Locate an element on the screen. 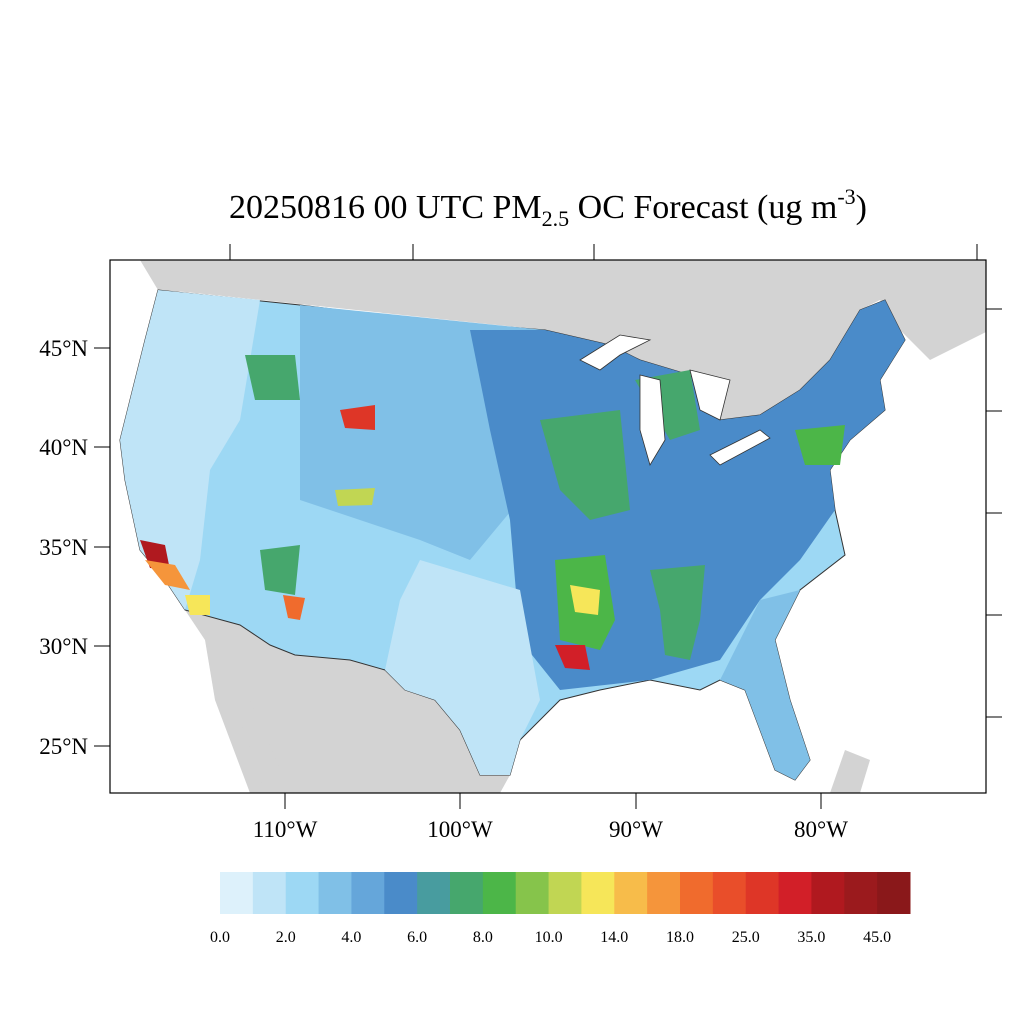  title-sub: 2.5 is located at coordinates (556, 218).